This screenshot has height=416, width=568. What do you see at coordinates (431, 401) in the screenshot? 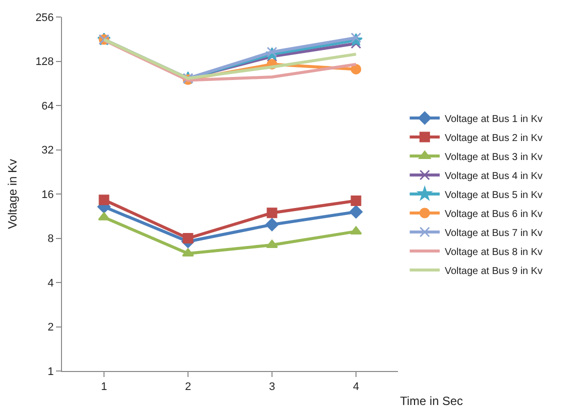
I see `x-axis-title: Time in Sec` at bounding box center [431, 401].